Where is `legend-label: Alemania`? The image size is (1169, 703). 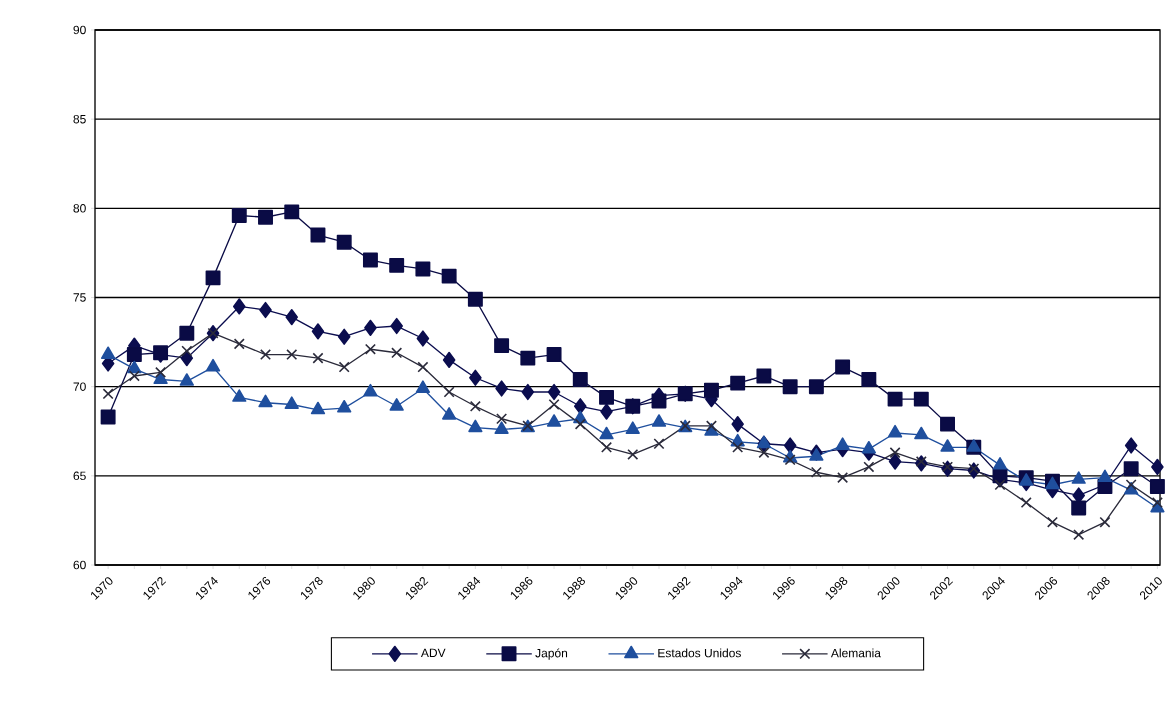
legend-label: Alemania is located at coordinates (855, 653).